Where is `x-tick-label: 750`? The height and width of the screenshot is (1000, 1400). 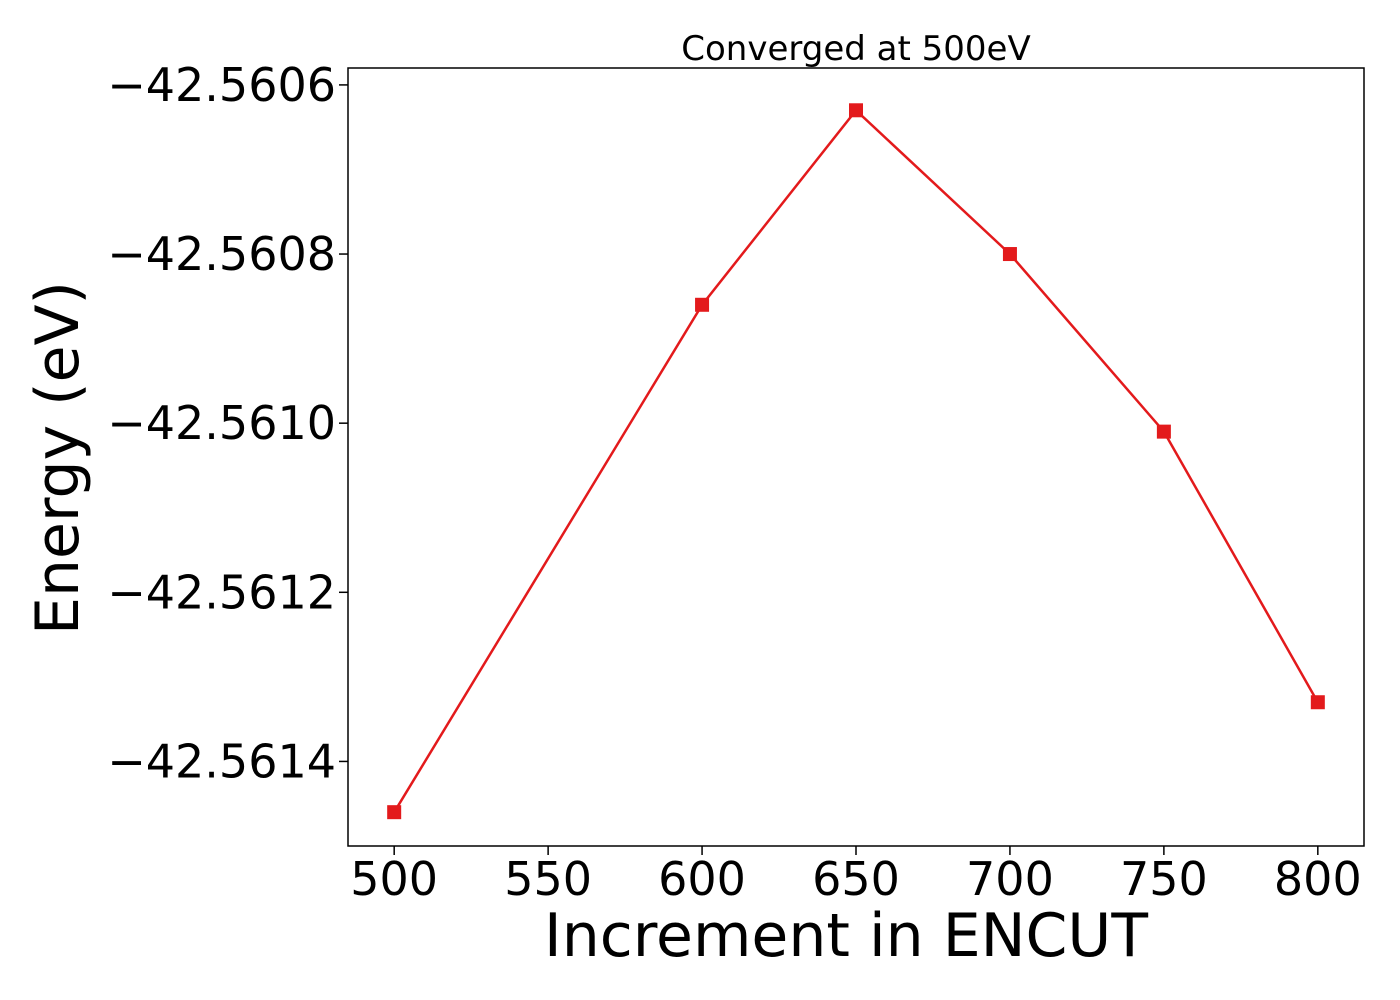 x-tick-label: 750 is located at coordinates (1164, 879).